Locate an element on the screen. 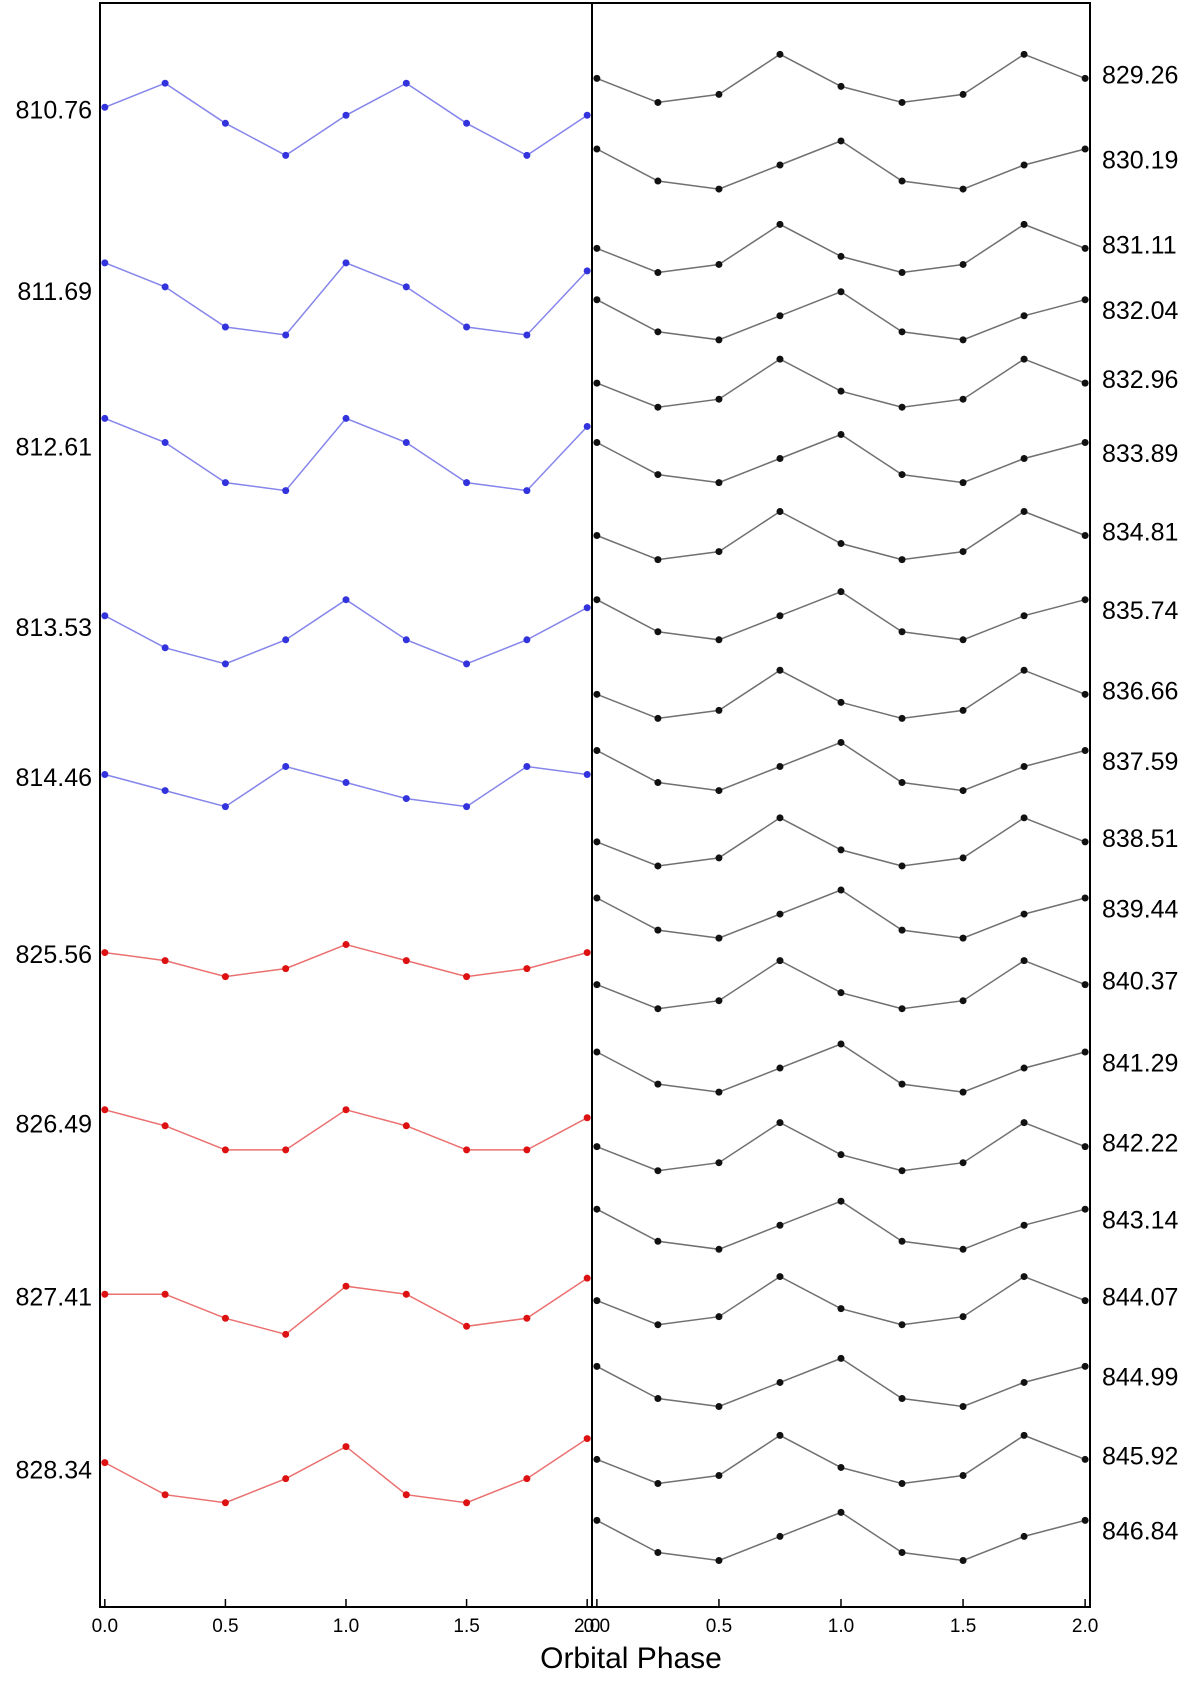 The image size is (1200, 1681). x-tick-label: 0.0 is located at coordinates (105, 1626).